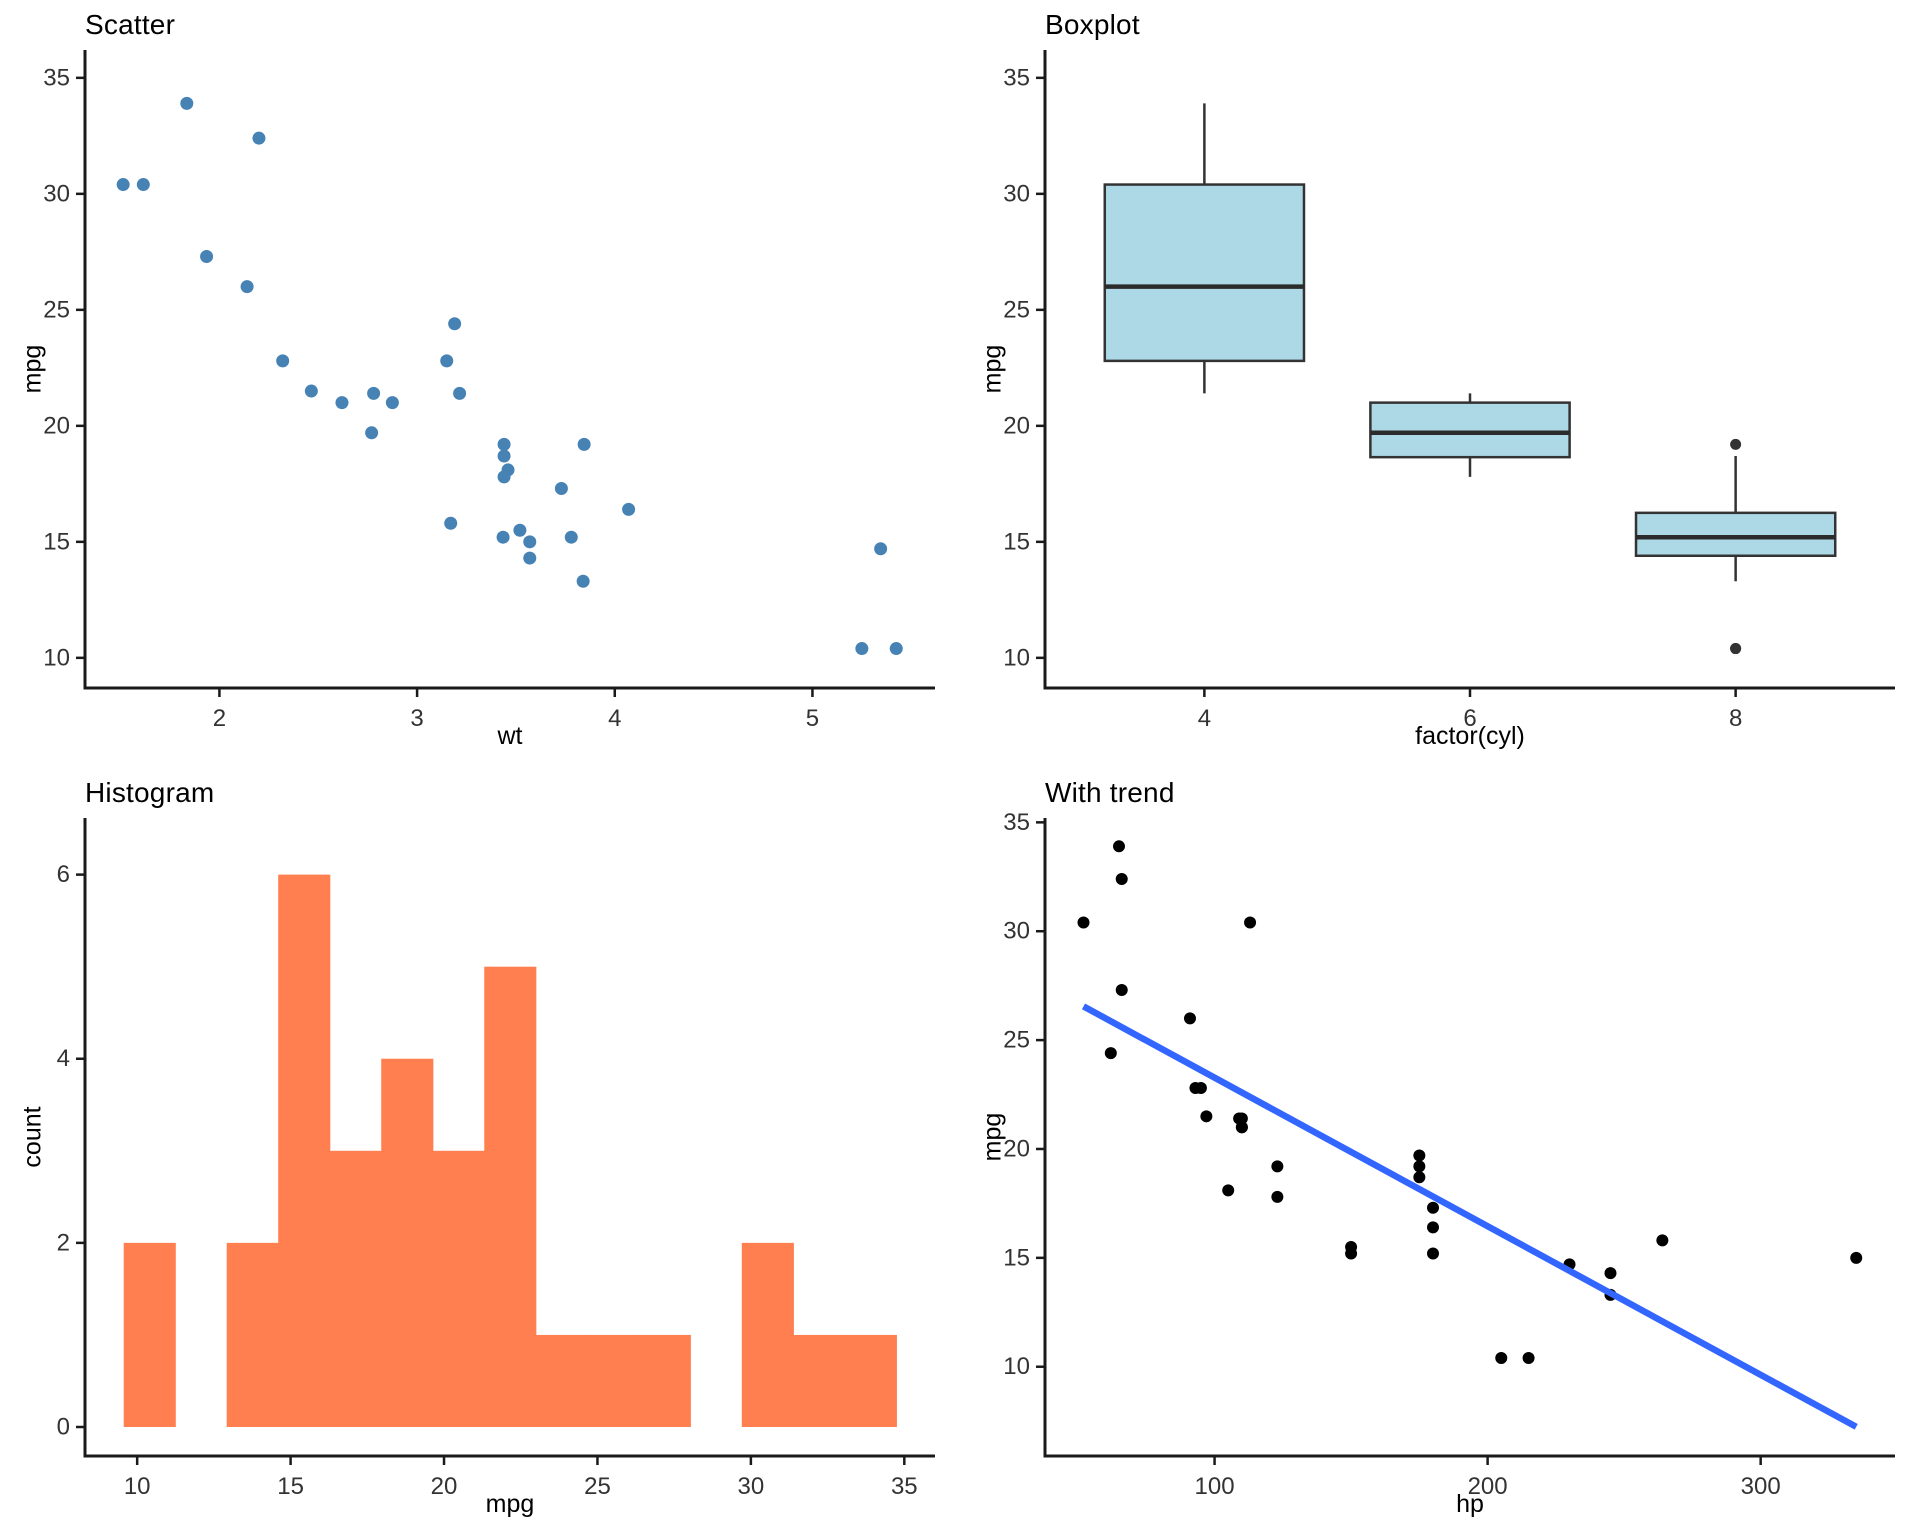 This screenshot has height=1536, width=1920. Describe the element at coordinates (444, 1486) in the screenshot. I see `x-tick-label: 20` at that location.